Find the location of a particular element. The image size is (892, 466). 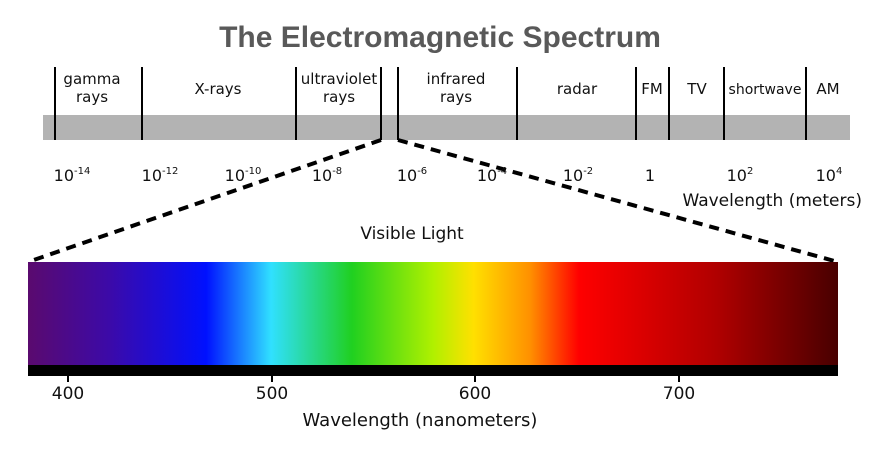

band-label: shortwave is located at coordinates (765, 90).